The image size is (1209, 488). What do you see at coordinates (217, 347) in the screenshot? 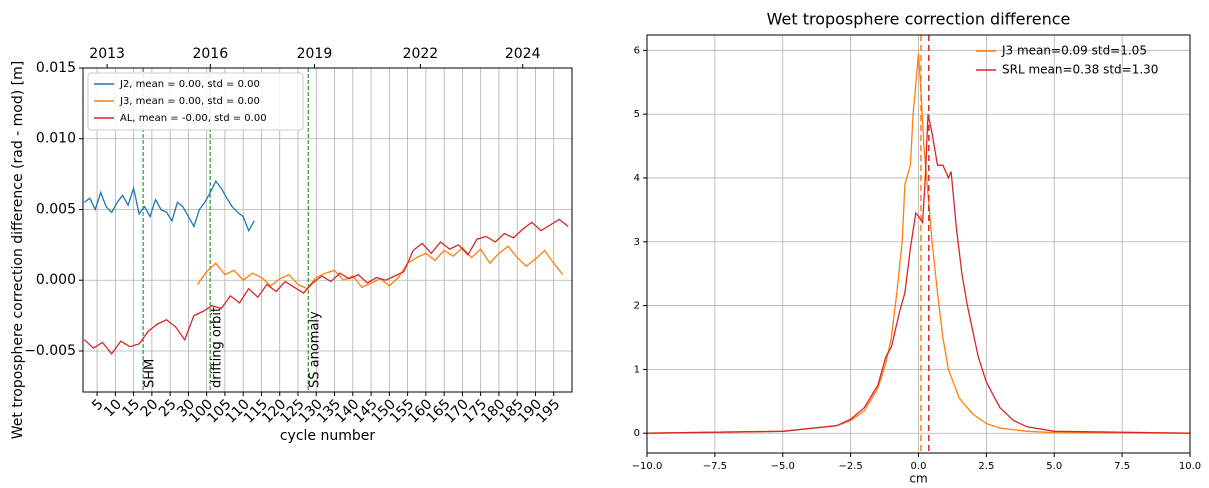
I see `event-label: drifting orbit` at bounding box center [217, 347].